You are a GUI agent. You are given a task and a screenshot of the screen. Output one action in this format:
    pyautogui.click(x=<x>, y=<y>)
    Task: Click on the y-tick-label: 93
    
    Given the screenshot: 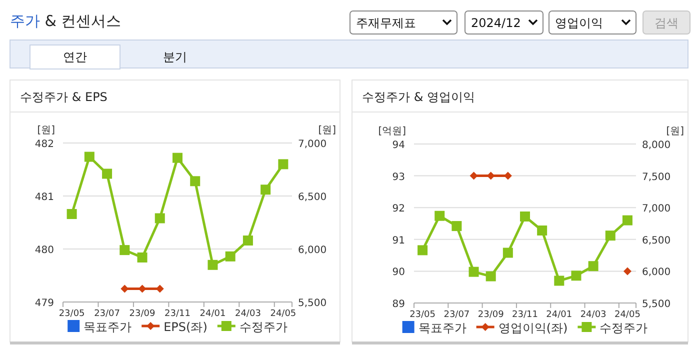 What is the action you would take?
    pyautogui.click(x=398, y=177)
    